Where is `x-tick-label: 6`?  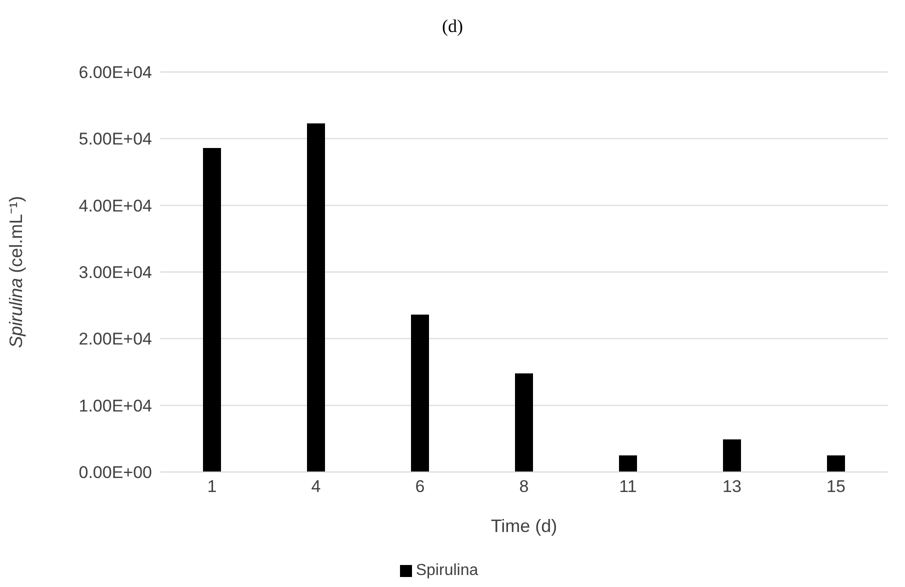
x-tick-label: 6 is located at coordinates (420, 486).